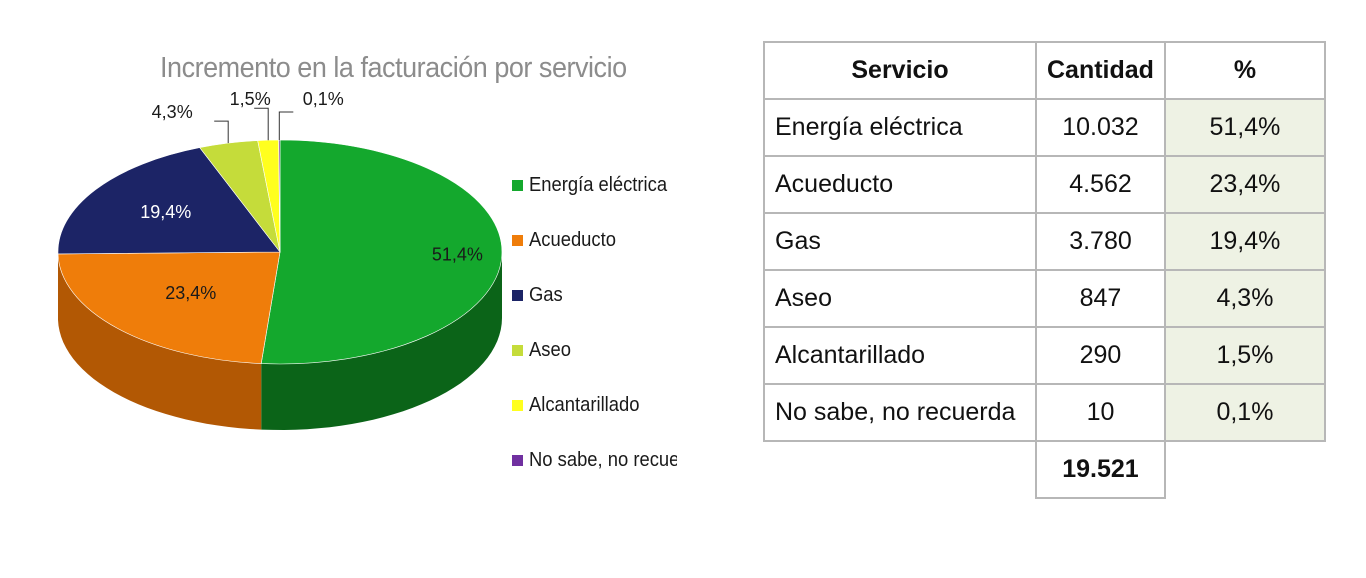 The width and height of the screenshot is (1366, 578). What do you see at coordinates (1244, 355) in the screenshot?
I see `cell-pct: 1,5%` at bounding box center [1244, 355].